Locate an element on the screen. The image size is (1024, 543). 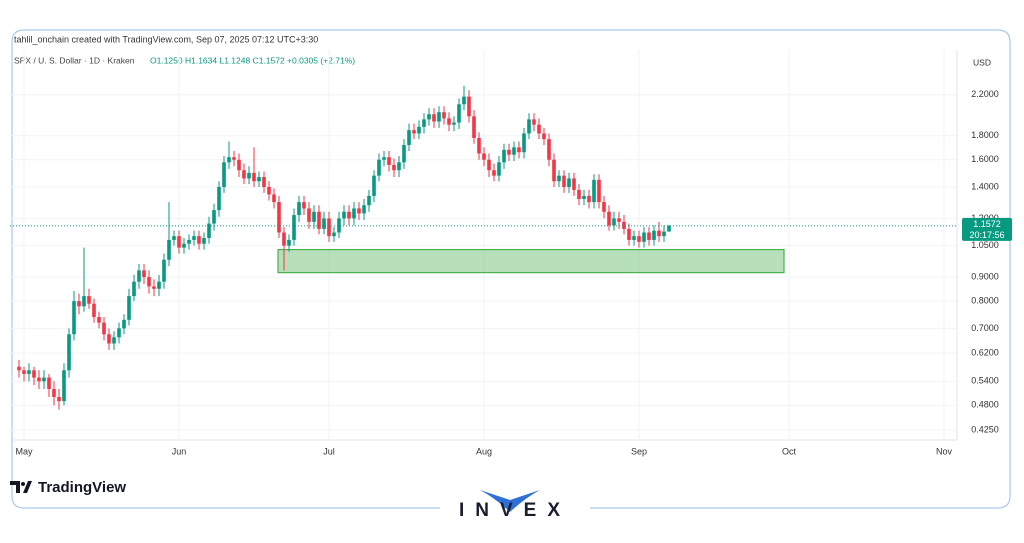
x-tick-label: Jul is located at coordinates (329, 451).